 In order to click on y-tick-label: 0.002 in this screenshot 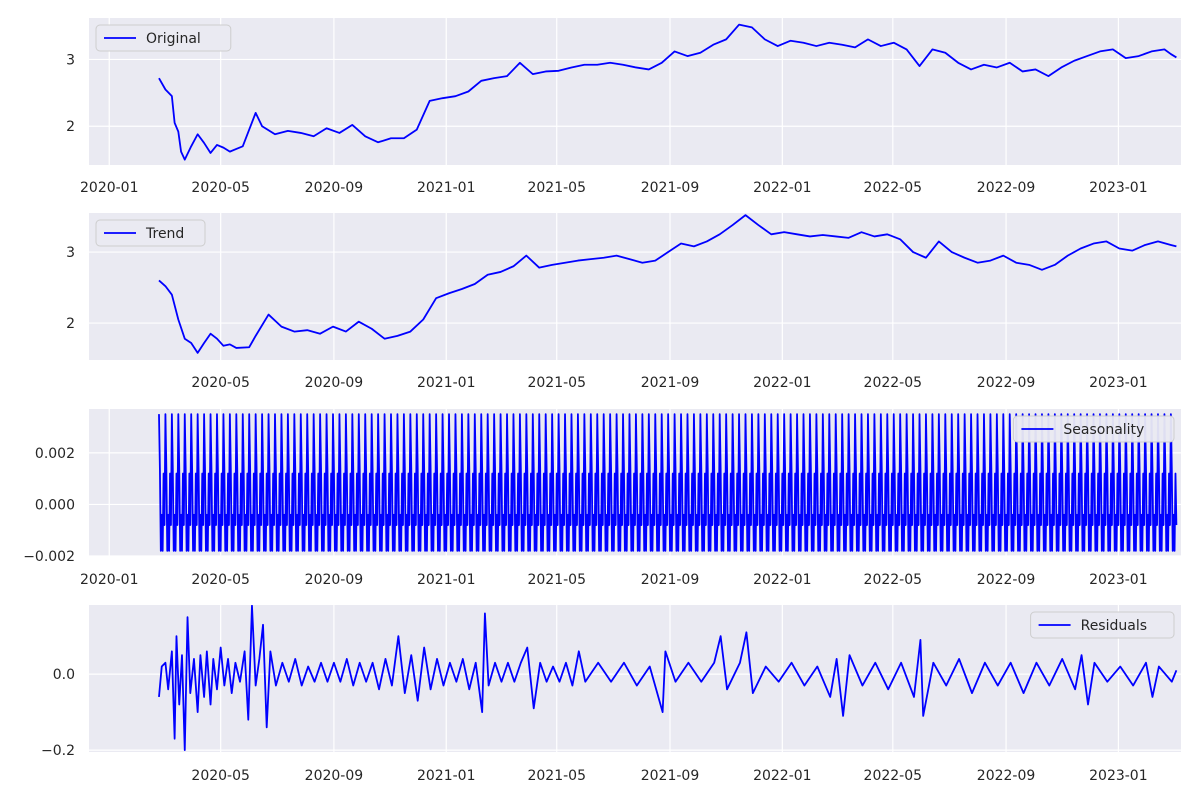, I will do `click(55, 454)`.